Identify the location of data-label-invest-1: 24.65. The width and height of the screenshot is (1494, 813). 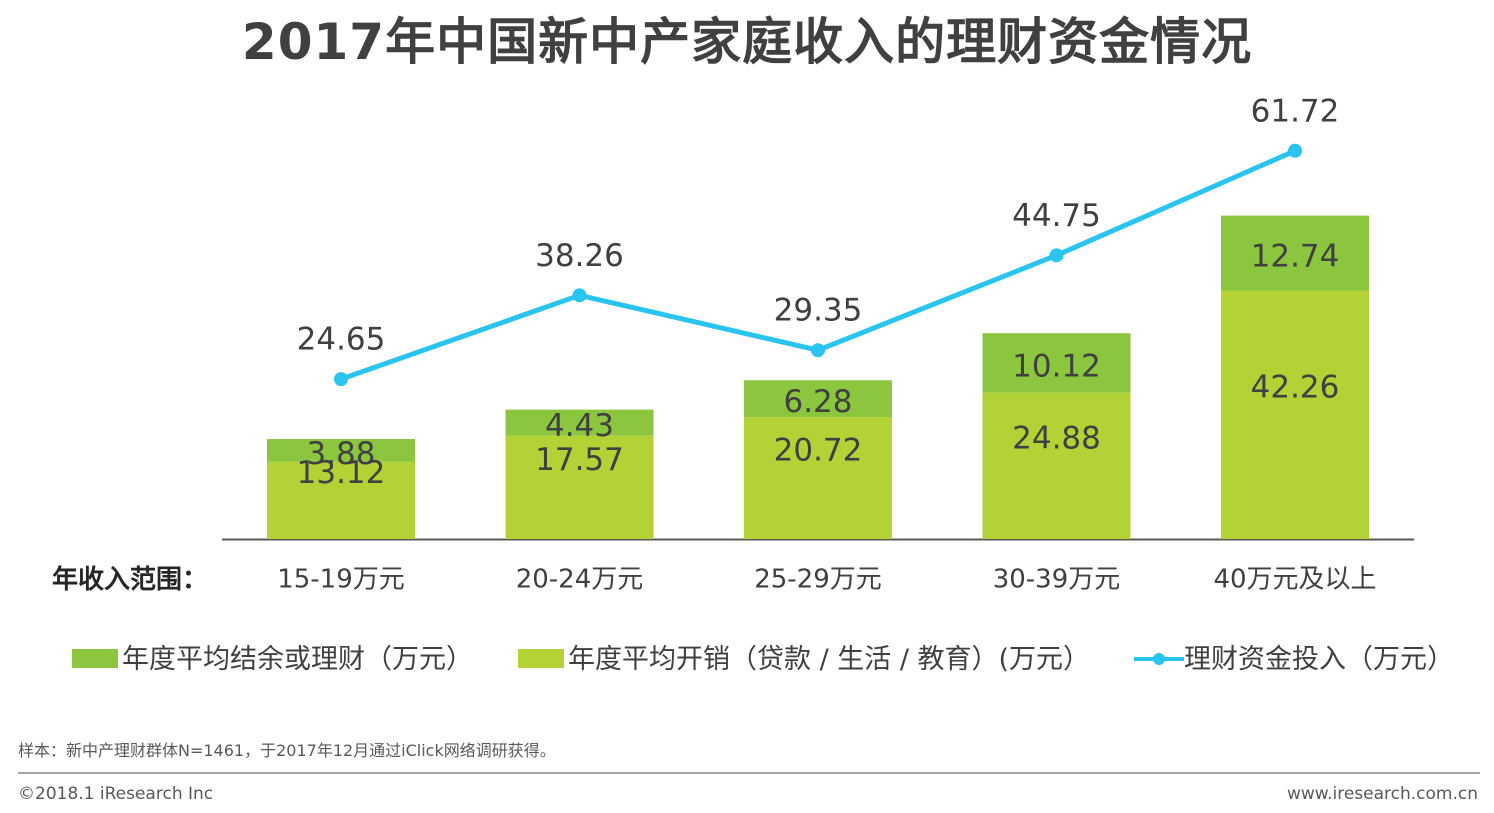
(341, 340).